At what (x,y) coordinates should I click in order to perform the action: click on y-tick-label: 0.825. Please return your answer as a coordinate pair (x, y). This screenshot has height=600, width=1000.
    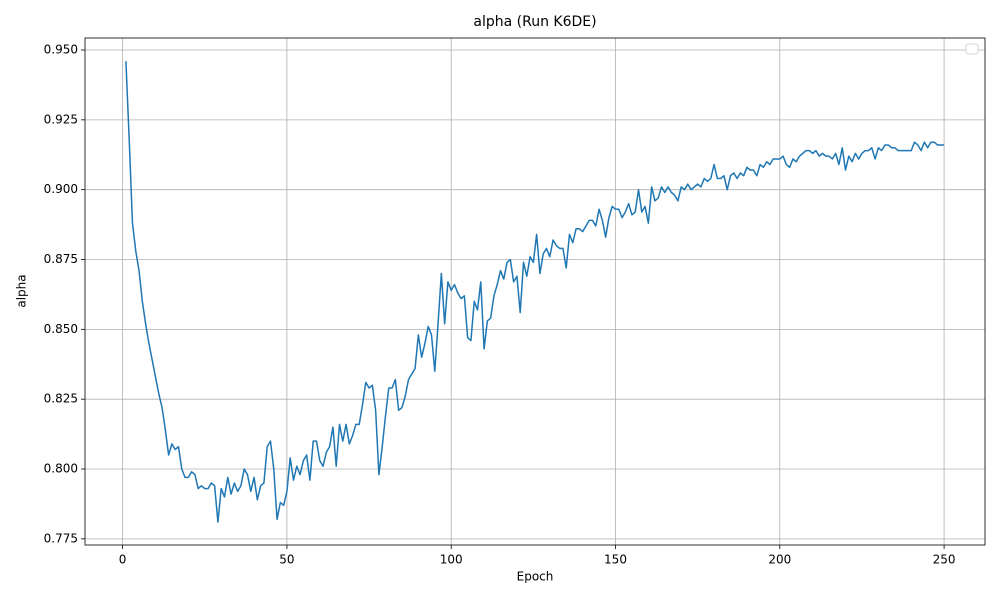
    Looking at the image, I should click on (61, 399).